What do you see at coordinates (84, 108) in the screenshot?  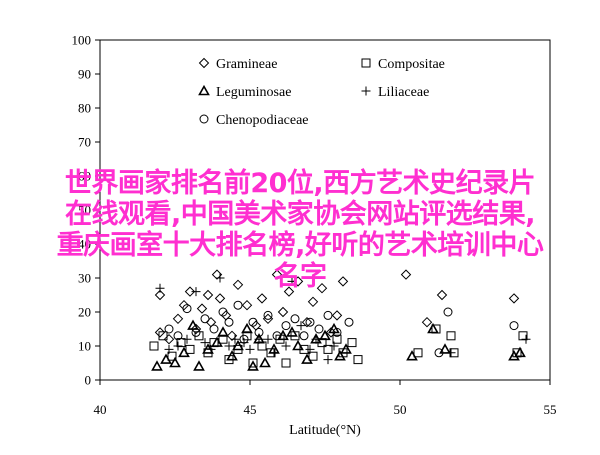 I see `y-tick-label: 80` at bounding box center [84, 108].